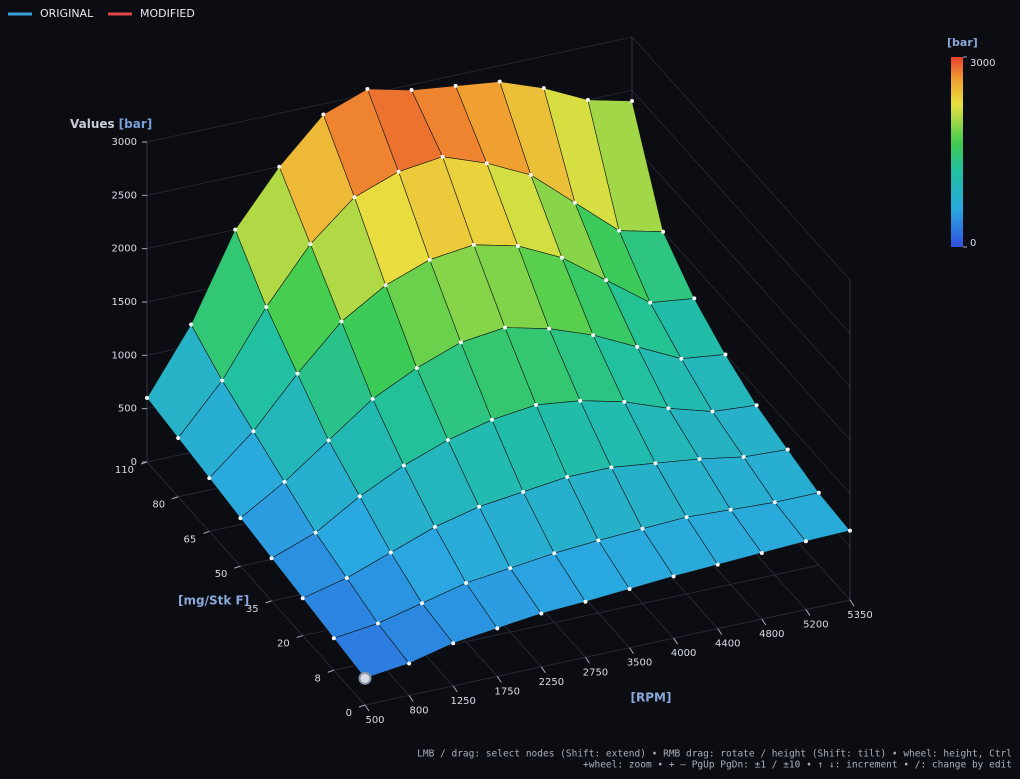 Image resolution: width=1020 pixels, height=779 pixels. What do you see at coordinates (982, 63) in the screenshot?
I see `colorbar-tick-label: 3000` at bounding box center [982, 63].